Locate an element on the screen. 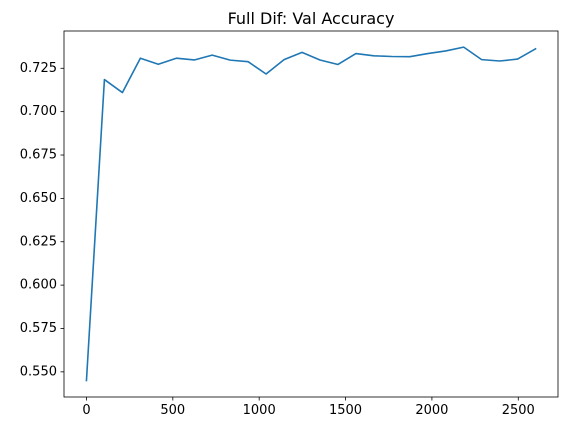  x-tick-label: 0 is located at coordinates (86, 410).